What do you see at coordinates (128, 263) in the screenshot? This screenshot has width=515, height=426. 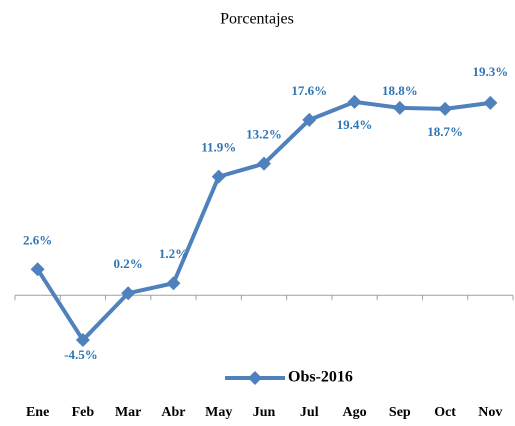 I see `data-label: 0.2%` at bounding box center [128, 263].